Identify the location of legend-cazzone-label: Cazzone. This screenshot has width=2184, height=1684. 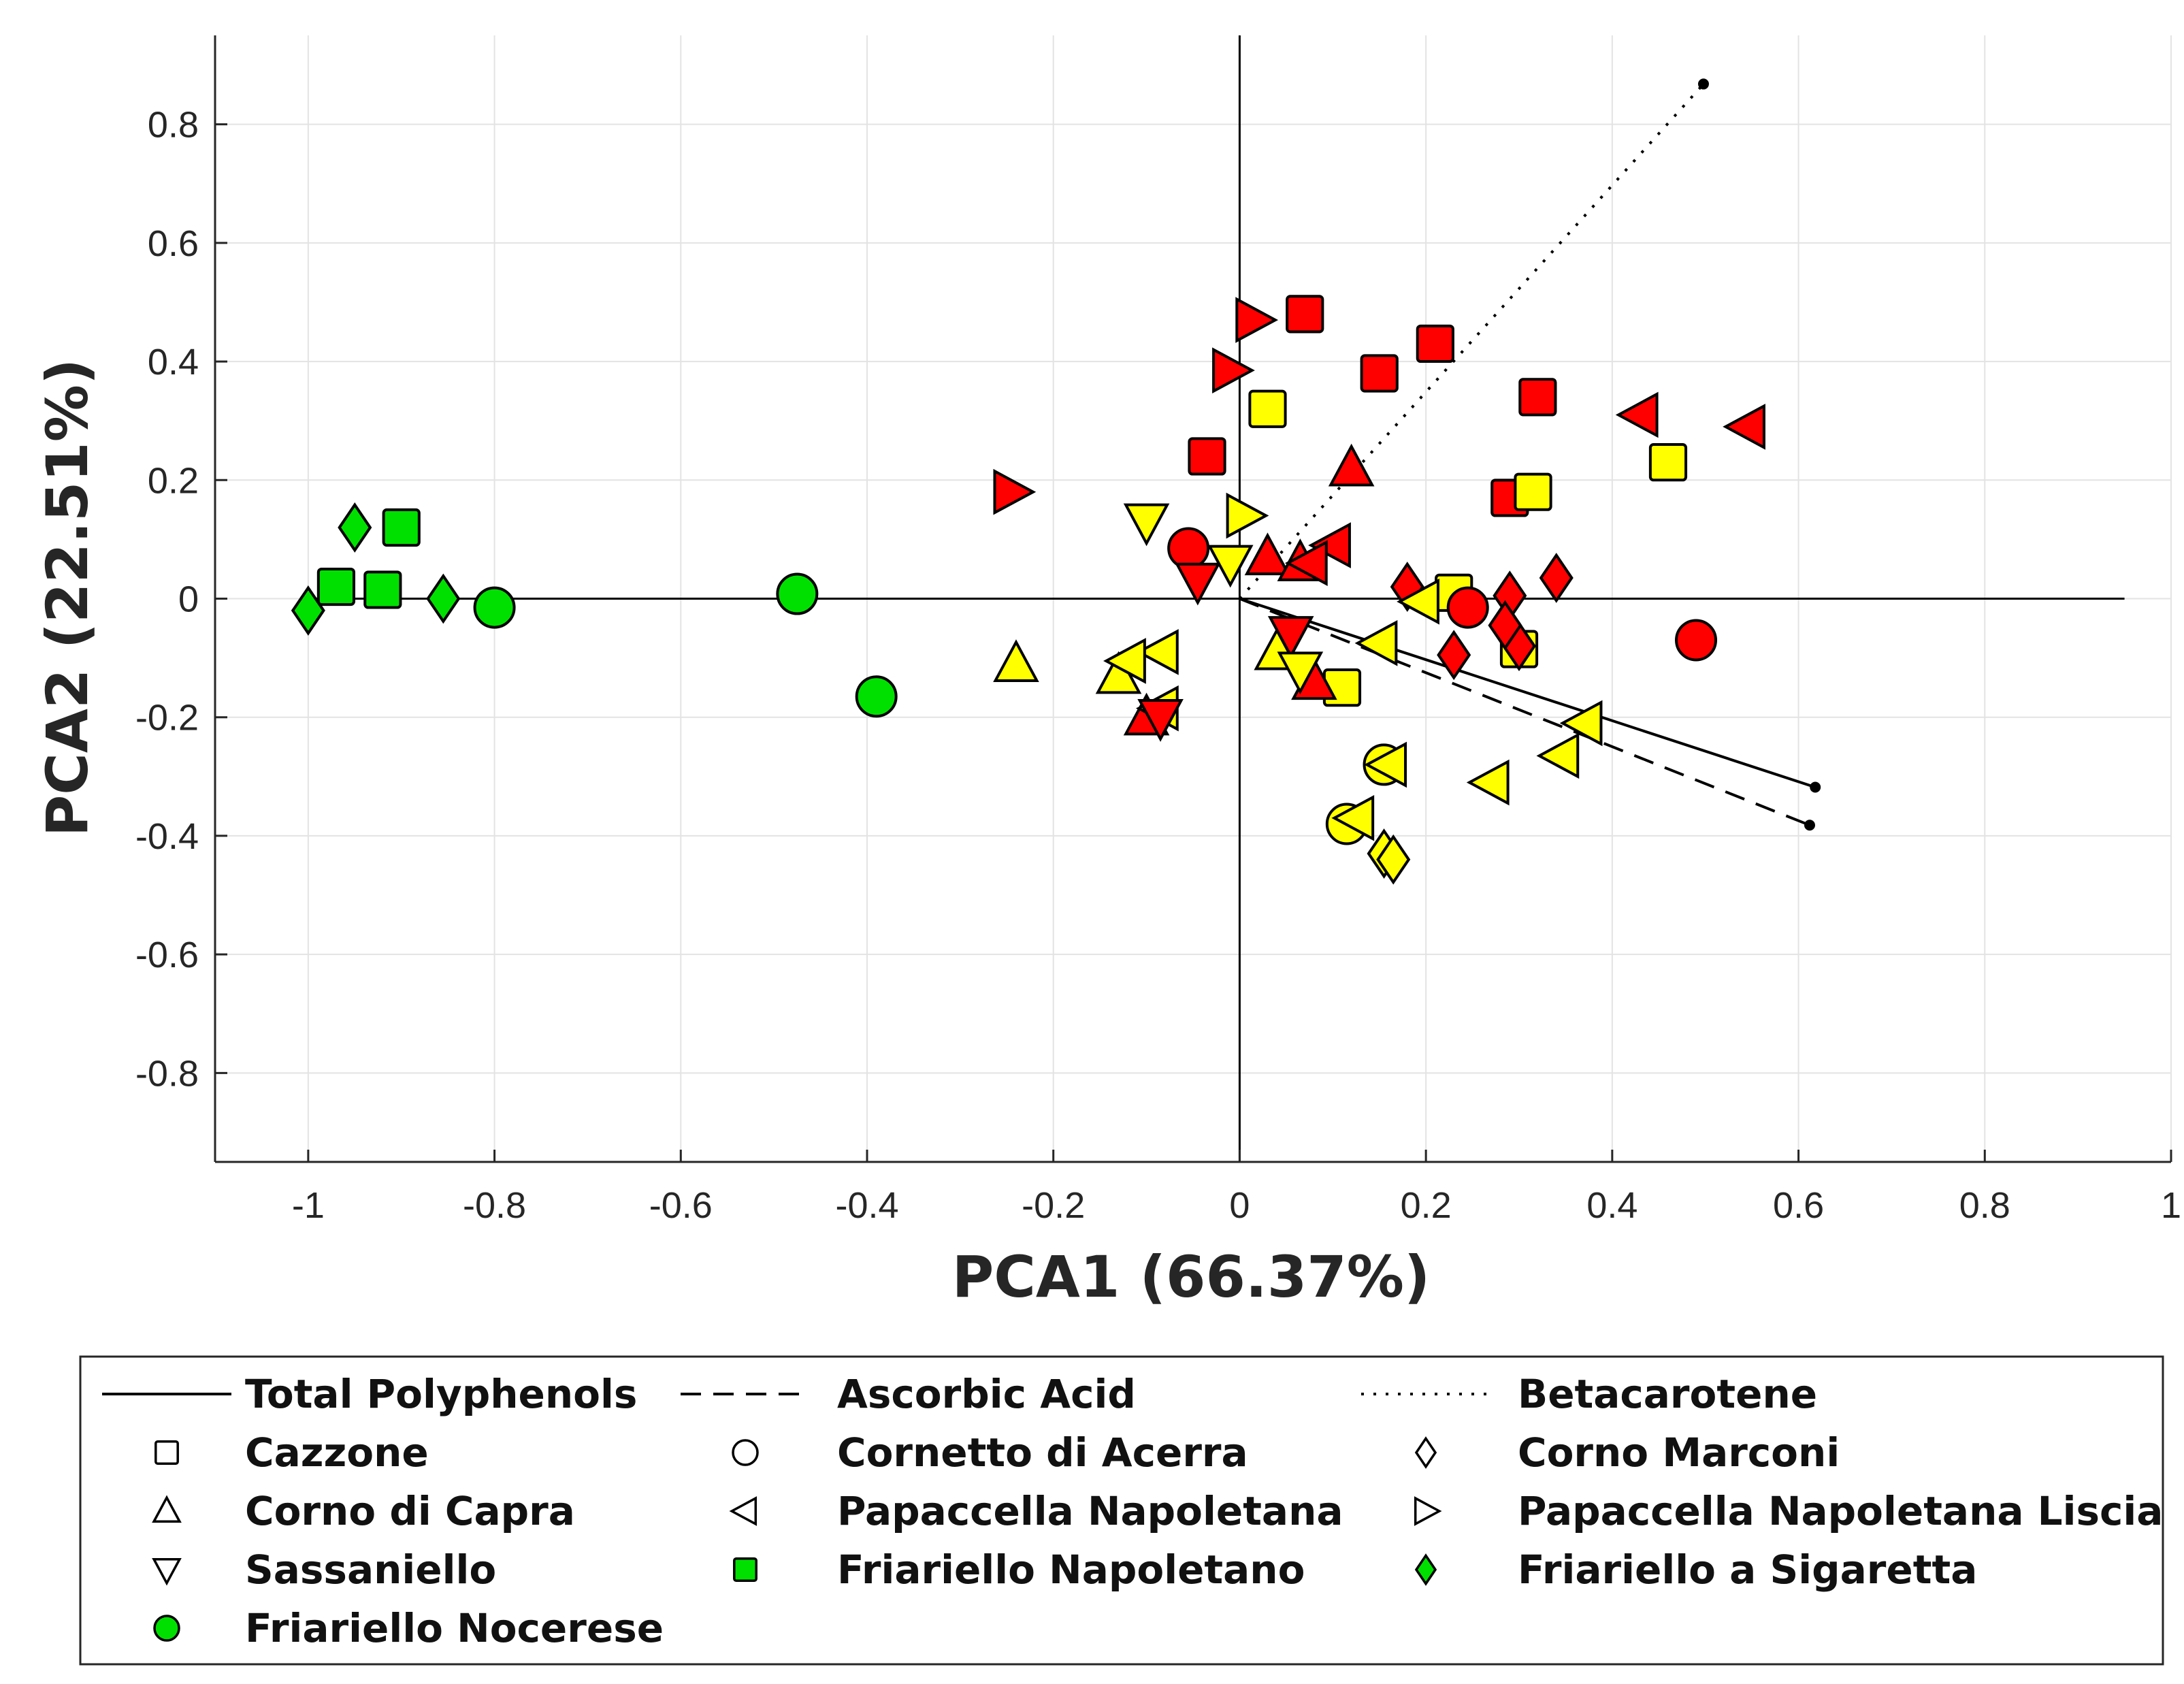
(337, 1452).